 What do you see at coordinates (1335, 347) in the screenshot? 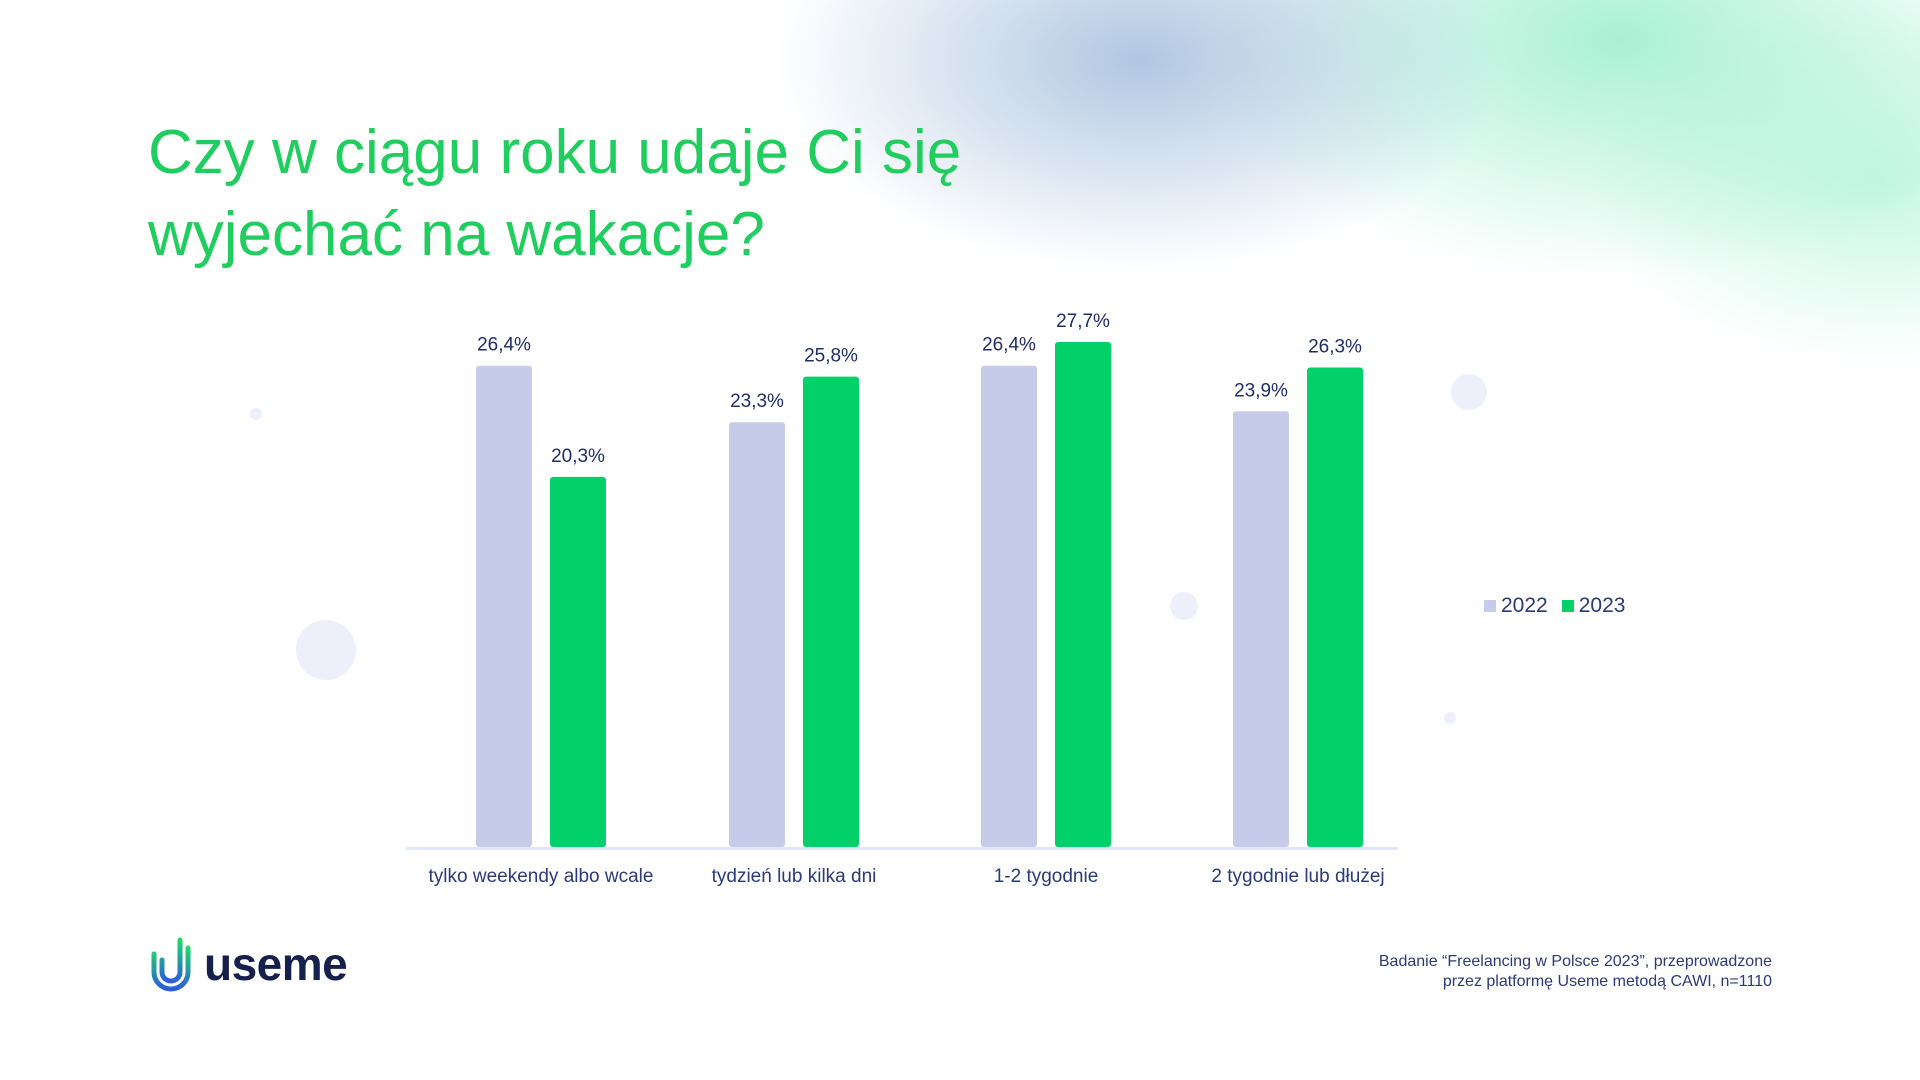
I see `data-label-2023-4: 26,3%` at bounding box center [1335, 347].